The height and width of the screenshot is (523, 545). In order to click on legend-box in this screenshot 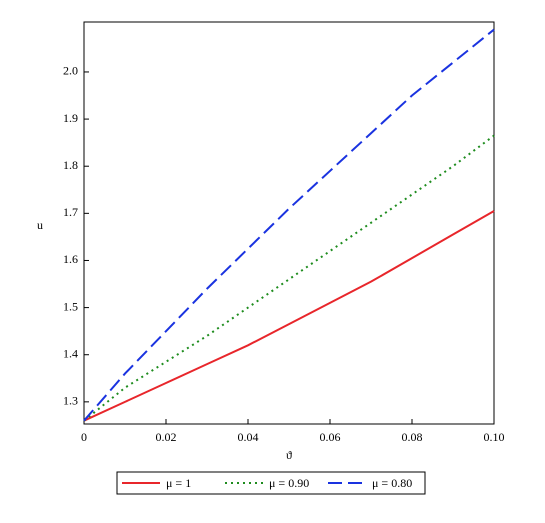, I will do `click(271, 483)`.